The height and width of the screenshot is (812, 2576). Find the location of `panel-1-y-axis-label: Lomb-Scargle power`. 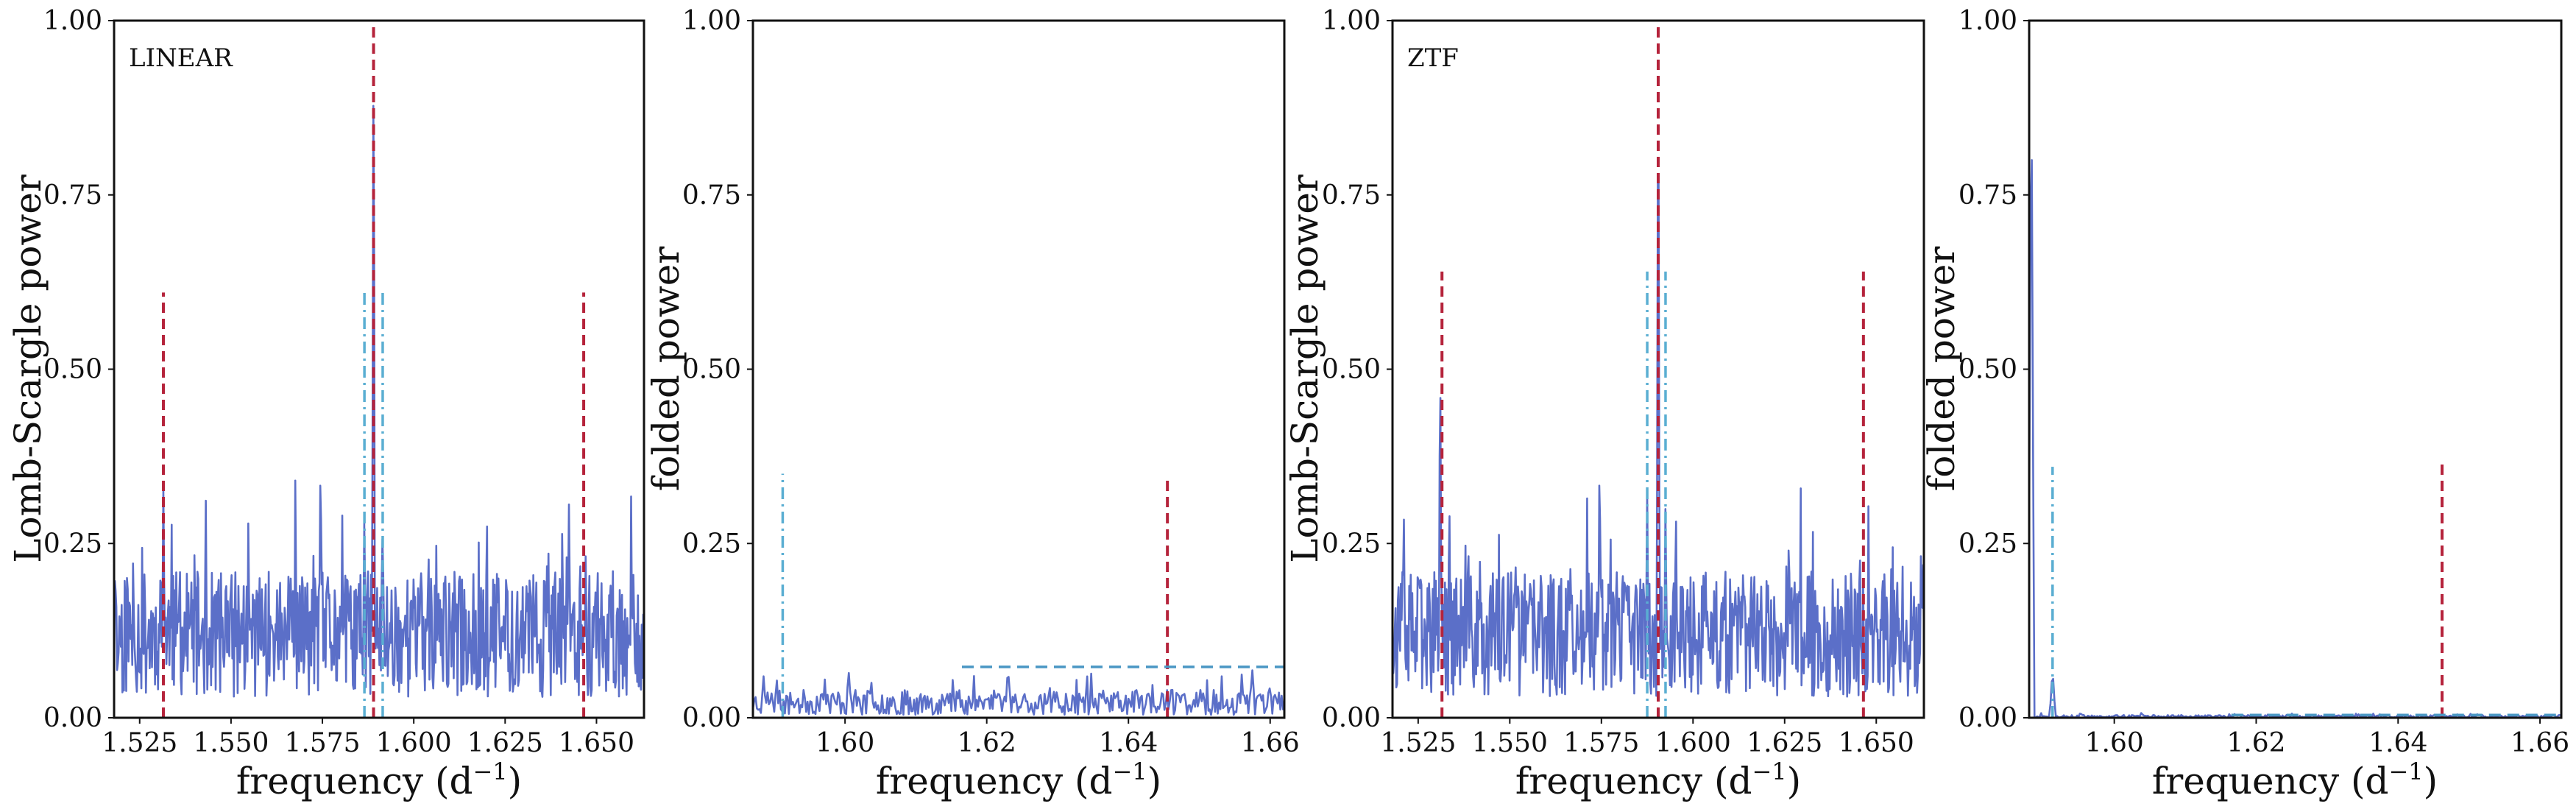

panel-1-y-axis-label: Lomb-Scargle power is located at coordinates (28, 368).